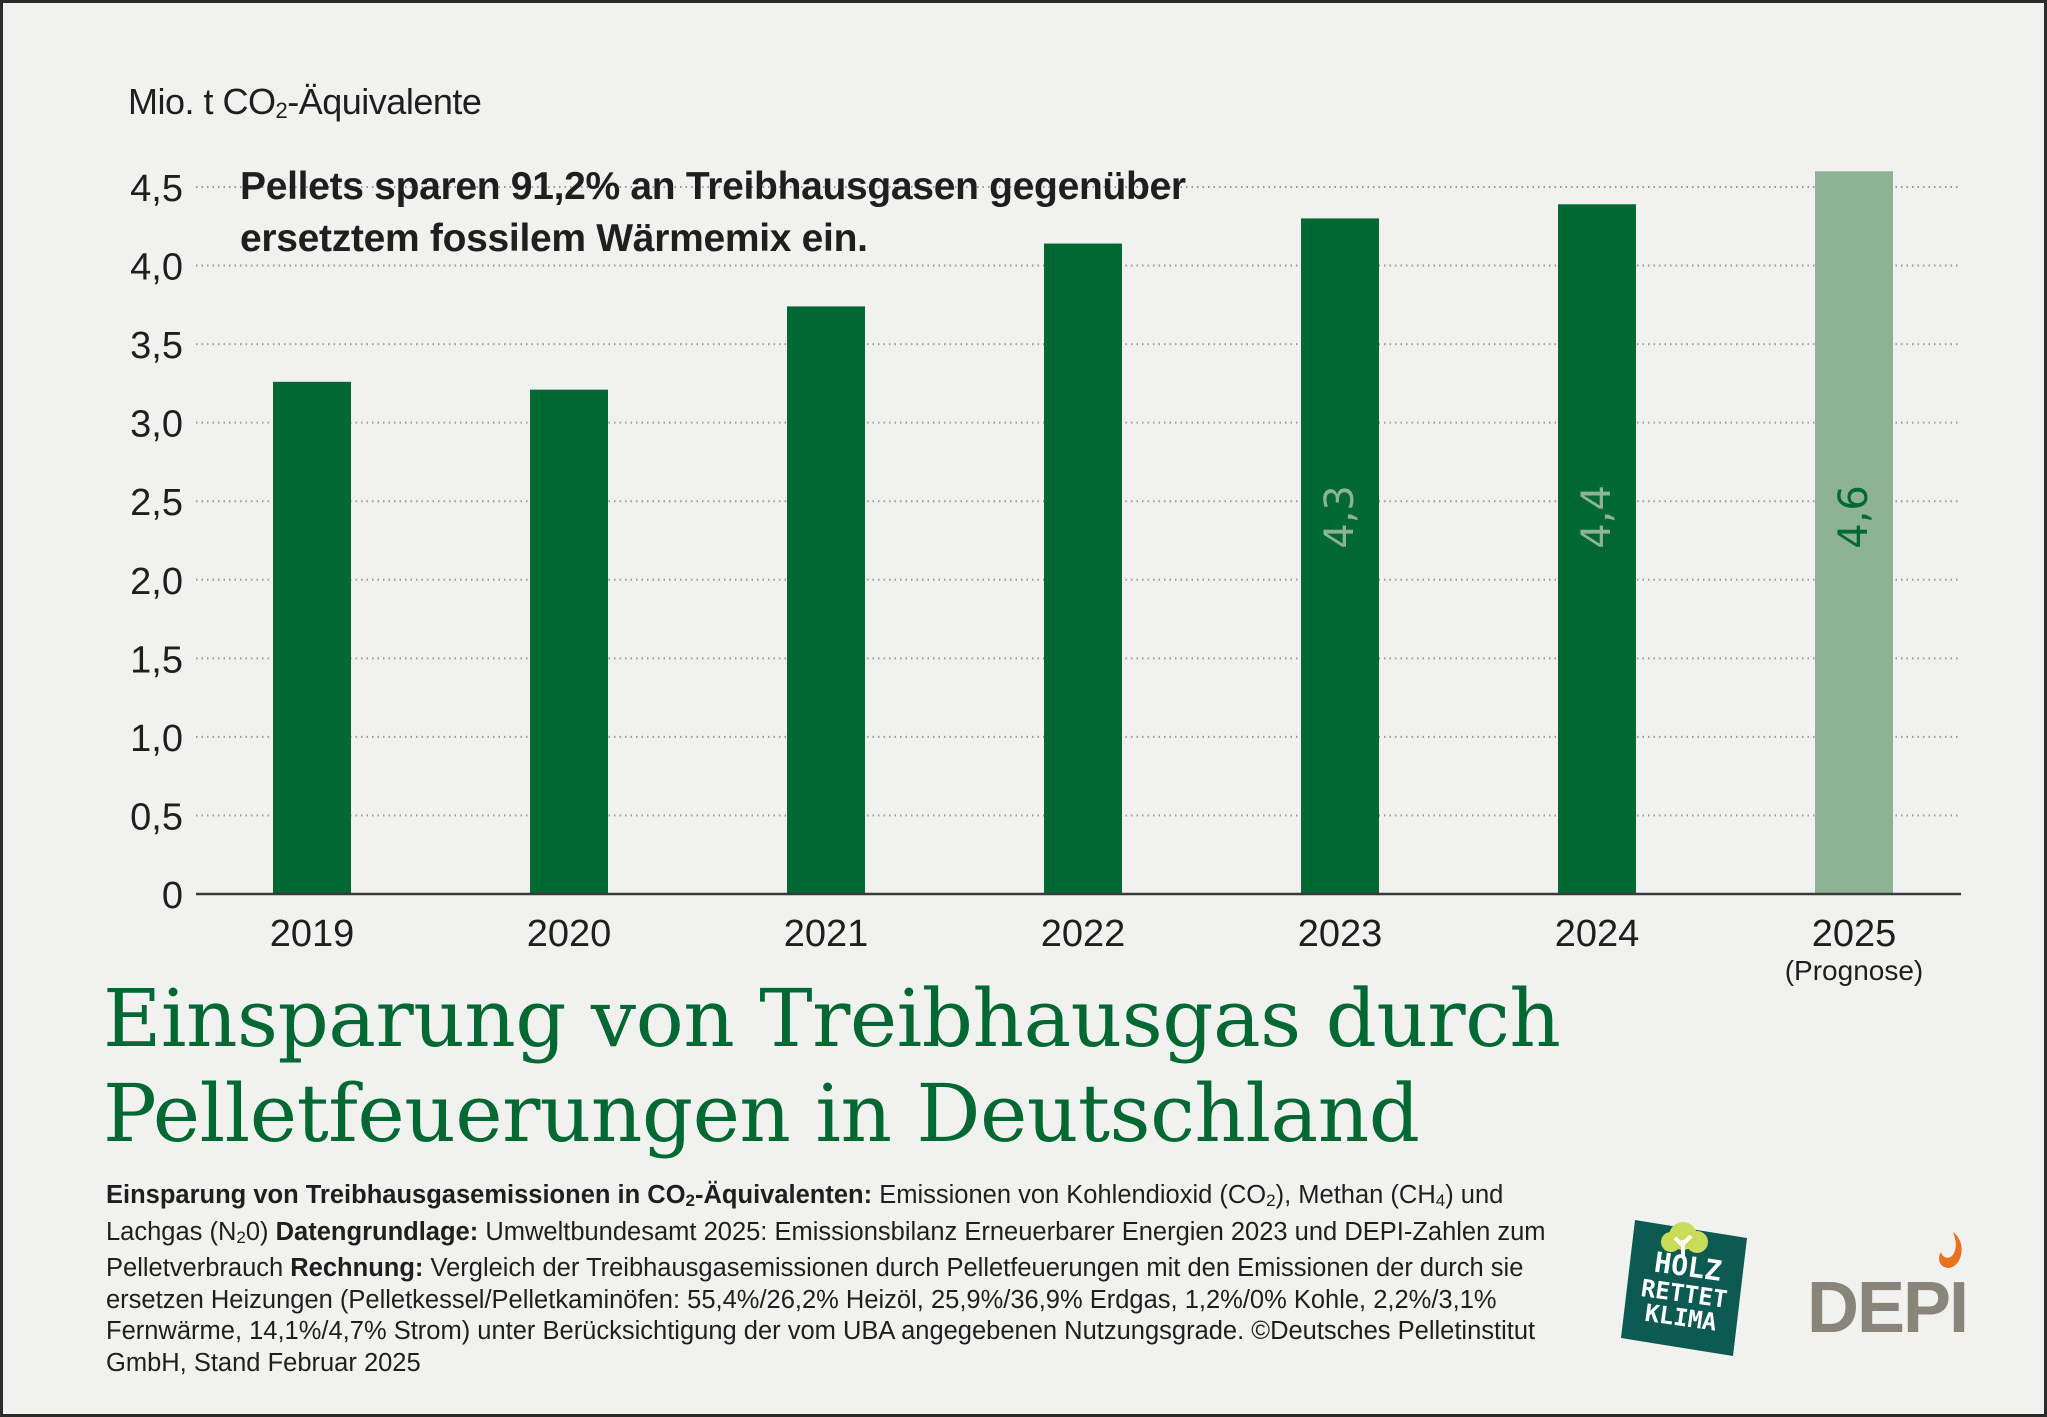 The height and width of the screenshot is (1417, 2047). I want to click on bar-2023, so click(1340, 556).